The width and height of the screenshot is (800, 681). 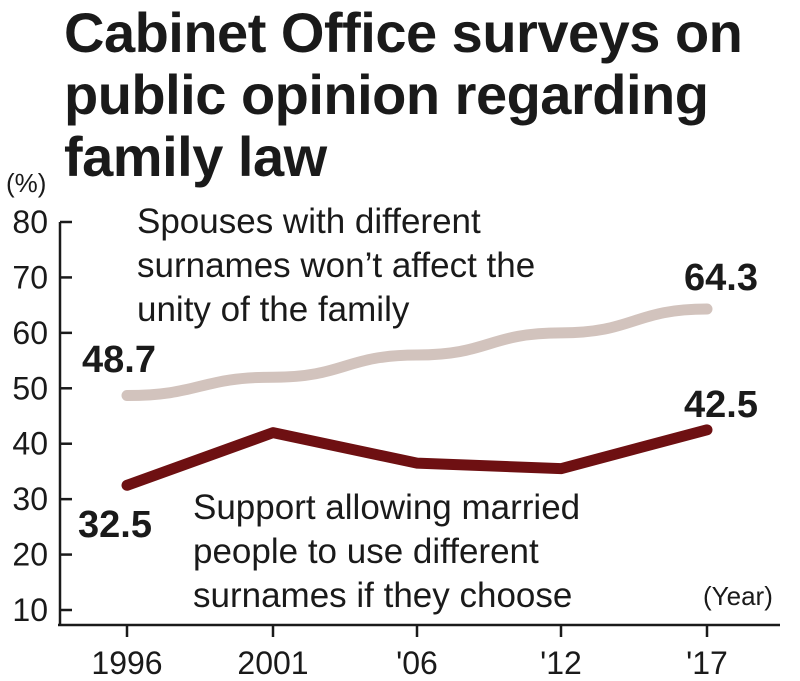 I want to click on series-1-end-value: 64.3, so click(x=721, y=278).